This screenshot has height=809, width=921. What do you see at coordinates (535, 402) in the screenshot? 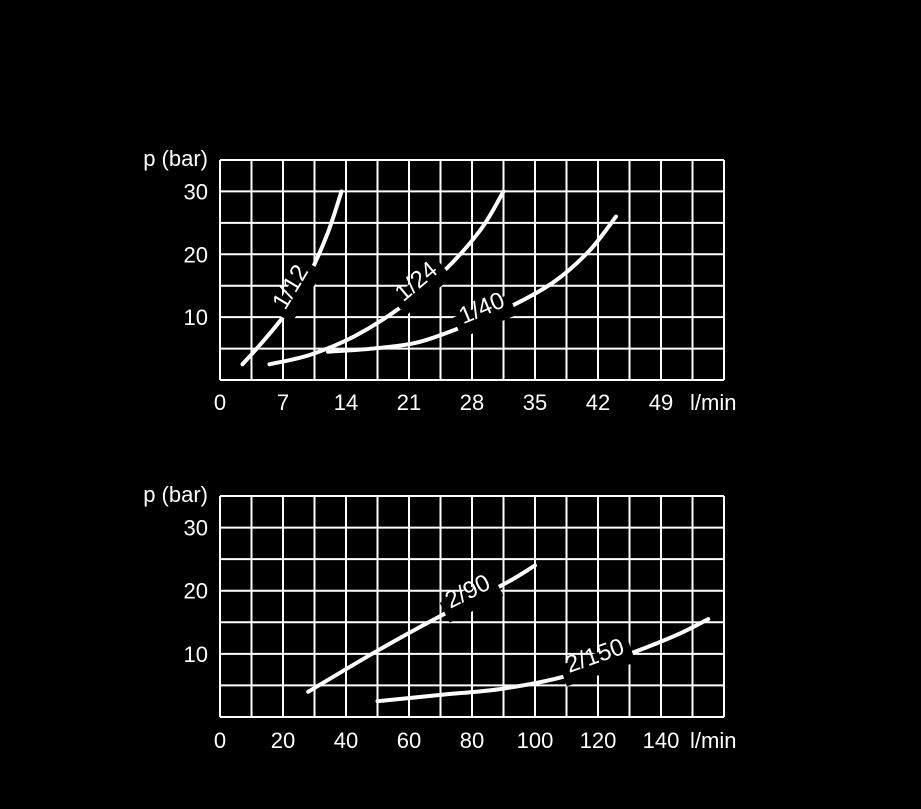
I see `x-tick-label: 35` at bounding box center [535, 402].